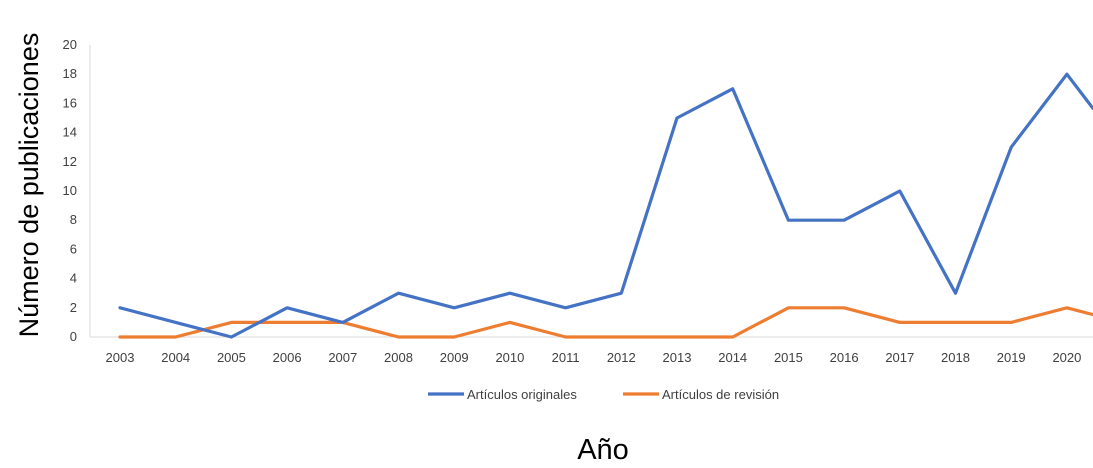 Image resolution: width=1093 pixels, height=468 pixels. What do you see at coordinates (73, 248) in the screenshot?
I see `y-tick-label: 6` at bounding box center [73, 248].